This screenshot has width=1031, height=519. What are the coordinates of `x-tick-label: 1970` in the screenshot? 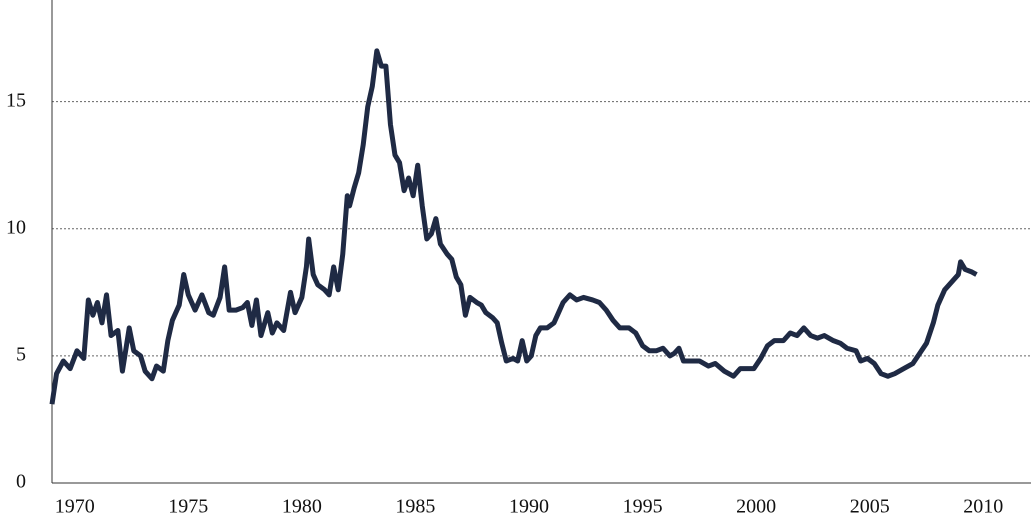 It's located at (75, 507).